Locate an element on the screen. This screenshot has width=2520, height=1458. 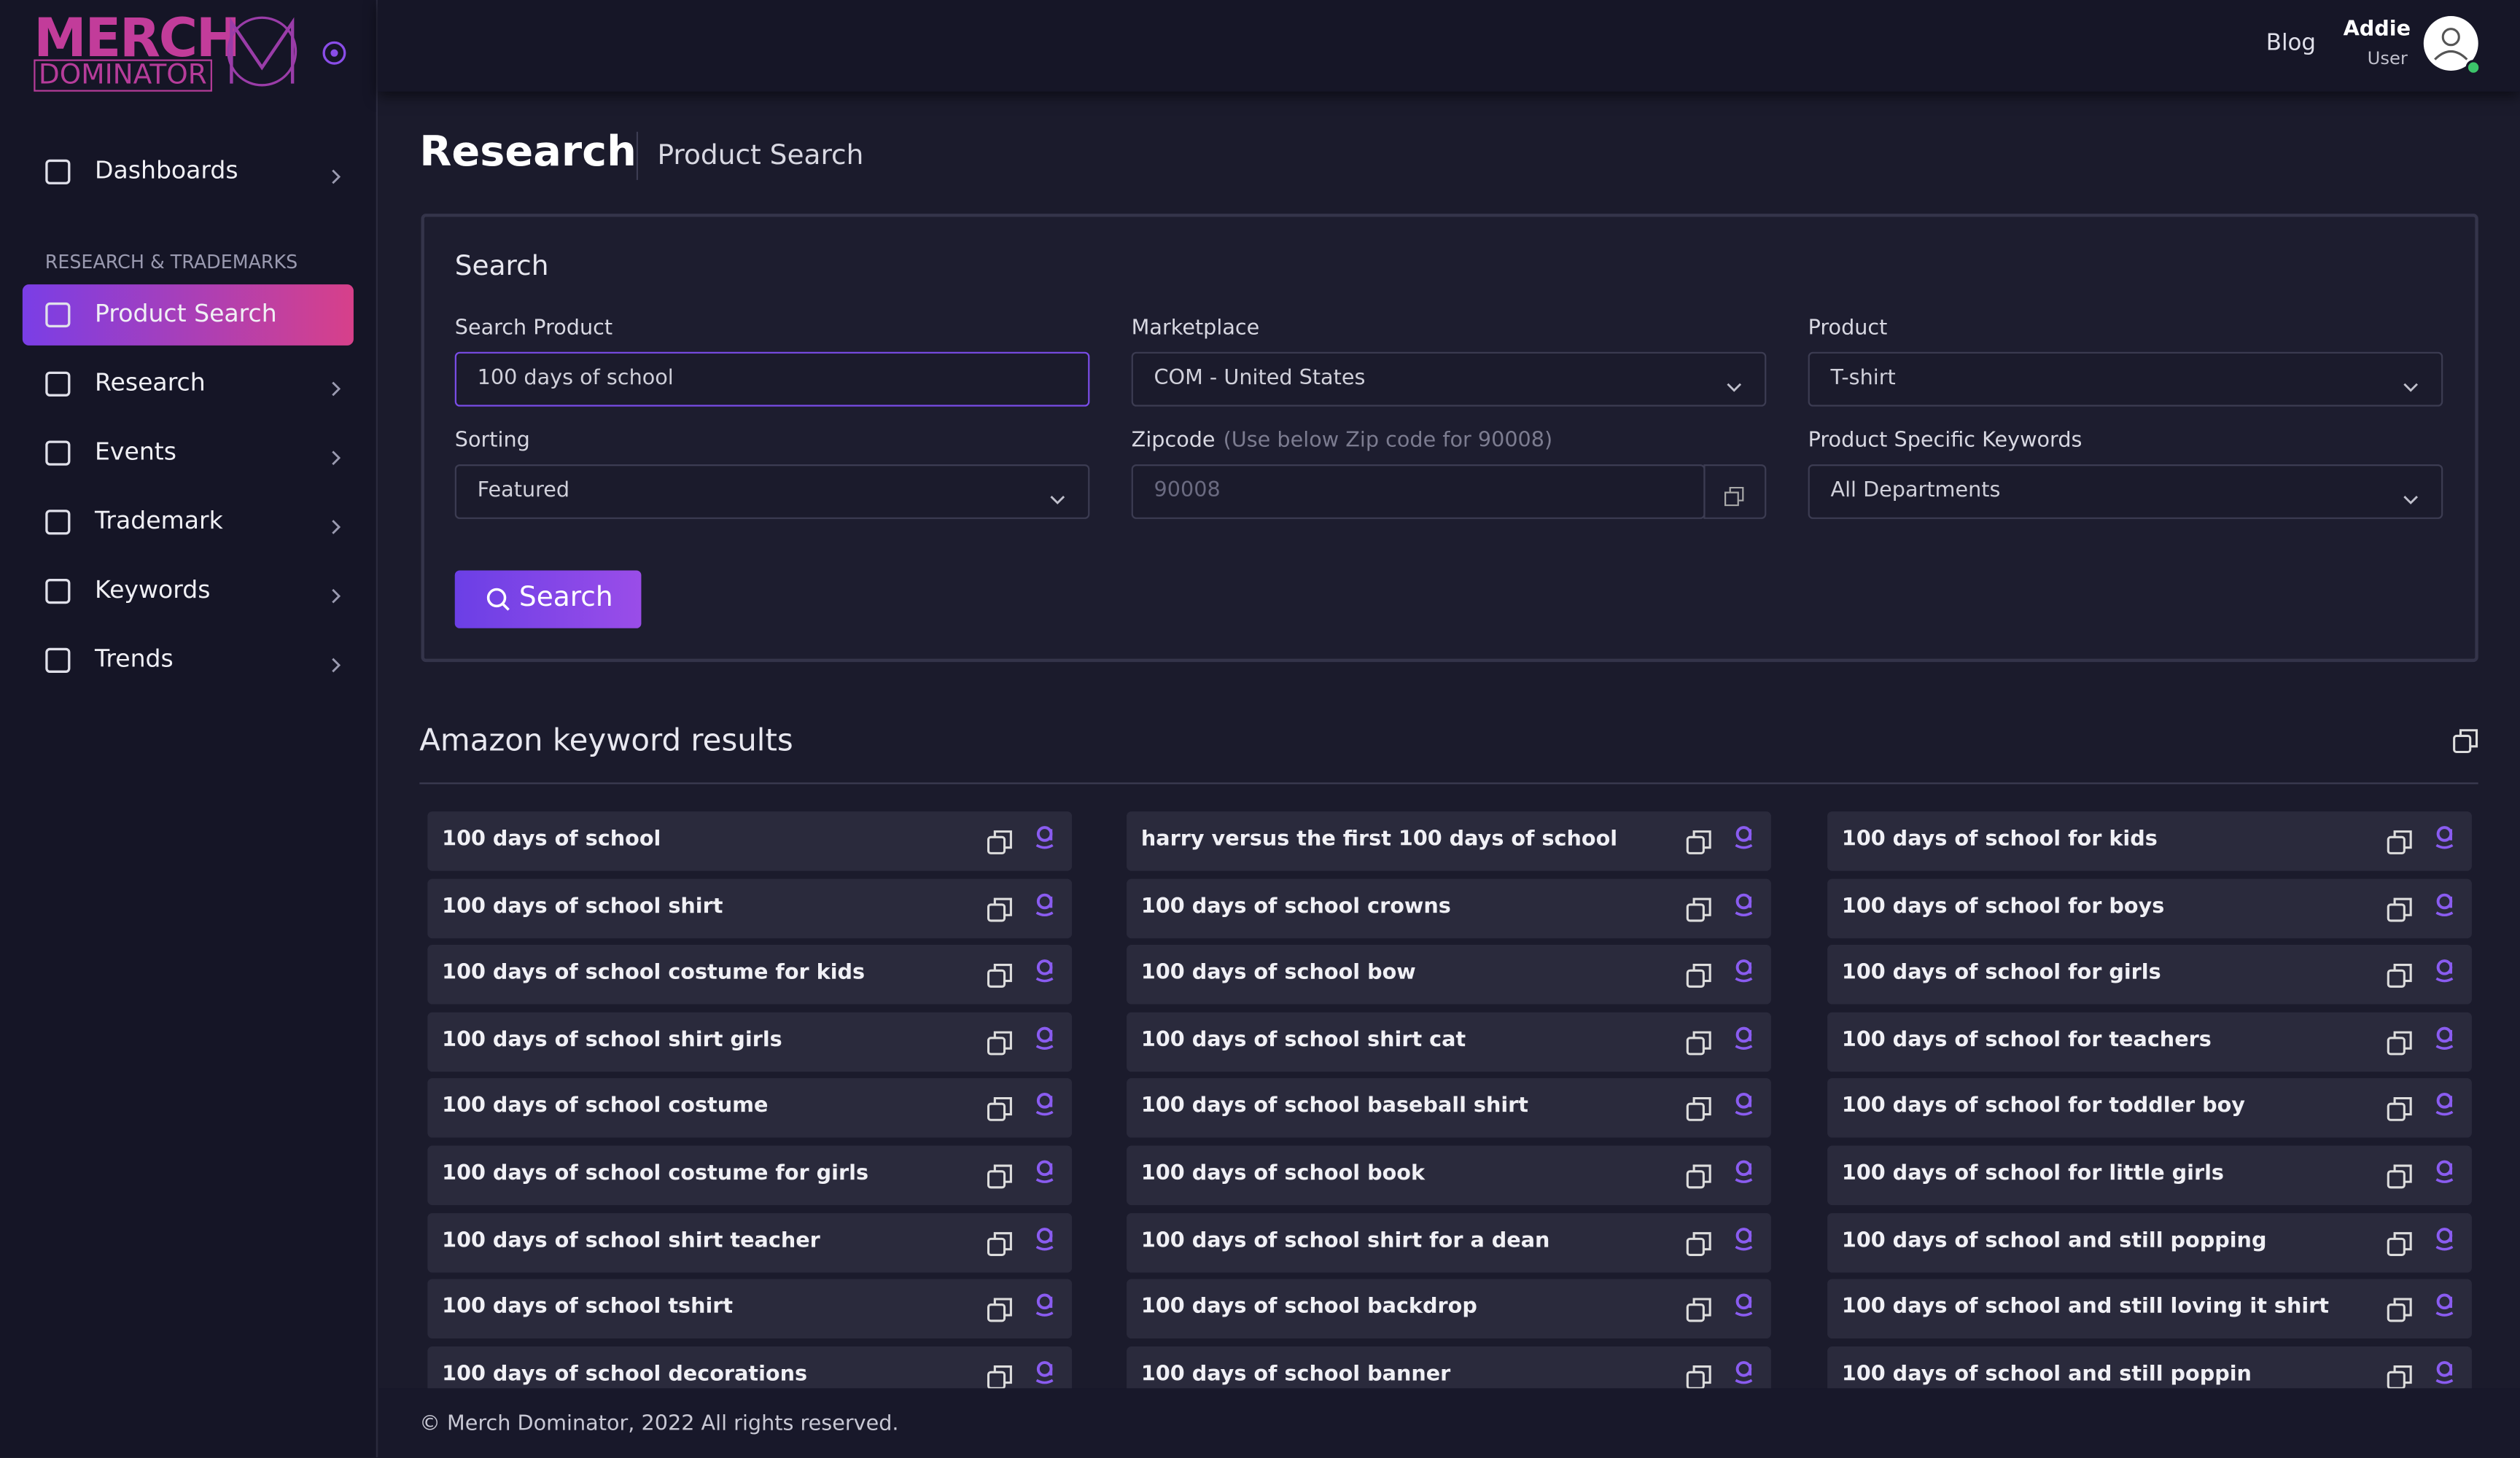
field-input: COM - United States is located at coordinates (1449, 379).